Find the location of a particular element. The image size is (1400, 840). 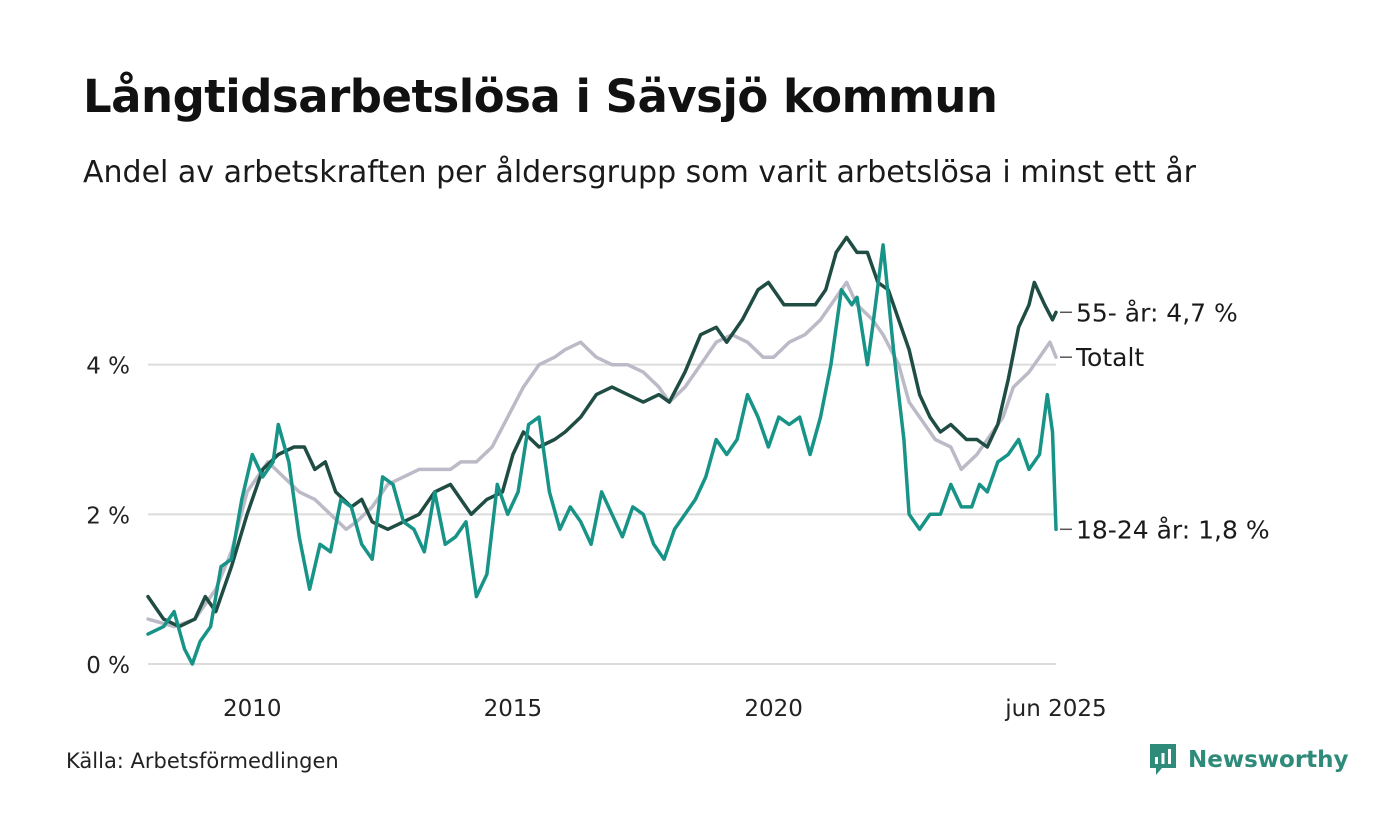

x-tick-label: 2015 is located at coordinates (513, 709).